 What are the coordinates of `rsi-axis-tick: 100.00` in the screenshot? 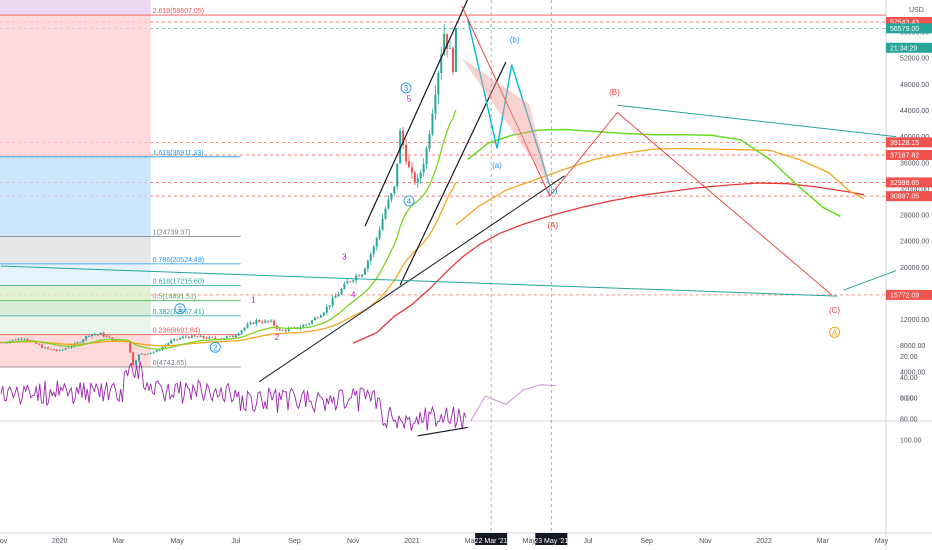 It's located at (911, 441).